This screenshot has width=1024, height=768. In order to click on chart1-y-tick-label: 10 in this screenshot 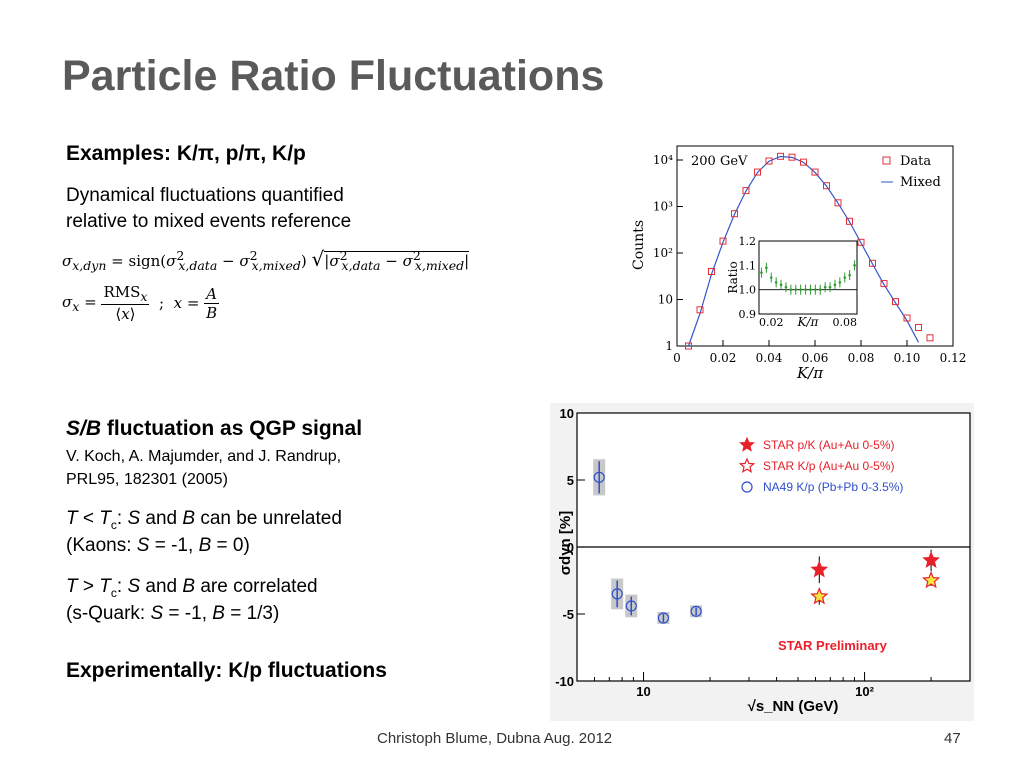, I will do `click(665, 299)`.